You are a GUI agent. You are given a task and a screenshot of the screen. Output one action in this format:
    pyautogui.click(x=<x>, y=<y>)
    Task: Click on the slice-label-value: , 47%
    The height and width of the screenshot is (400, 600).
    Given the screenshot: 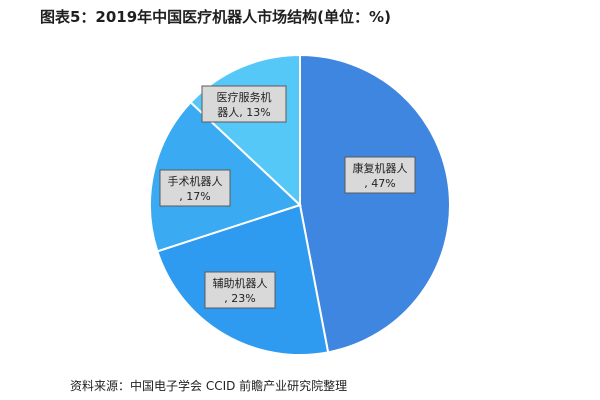 What is the action you would take?
    pyautogui.click(x=379, y=183)
    